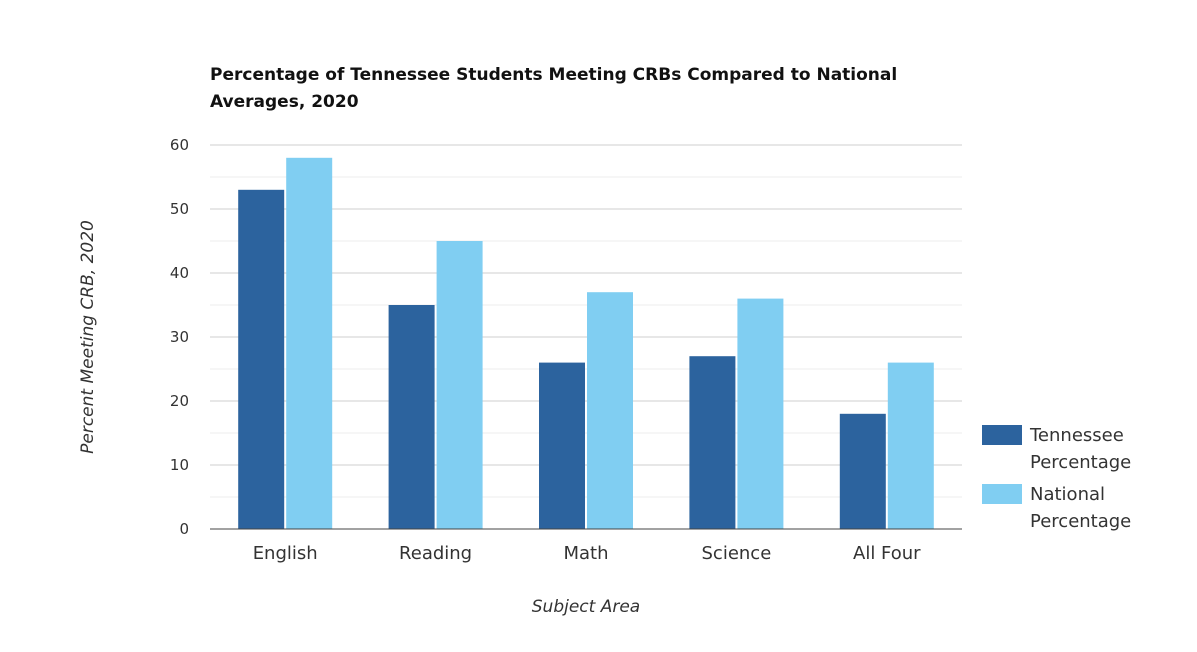 The image size is (1197, 652). I want to click on x-tick-label: All Four, so click(887, 553).